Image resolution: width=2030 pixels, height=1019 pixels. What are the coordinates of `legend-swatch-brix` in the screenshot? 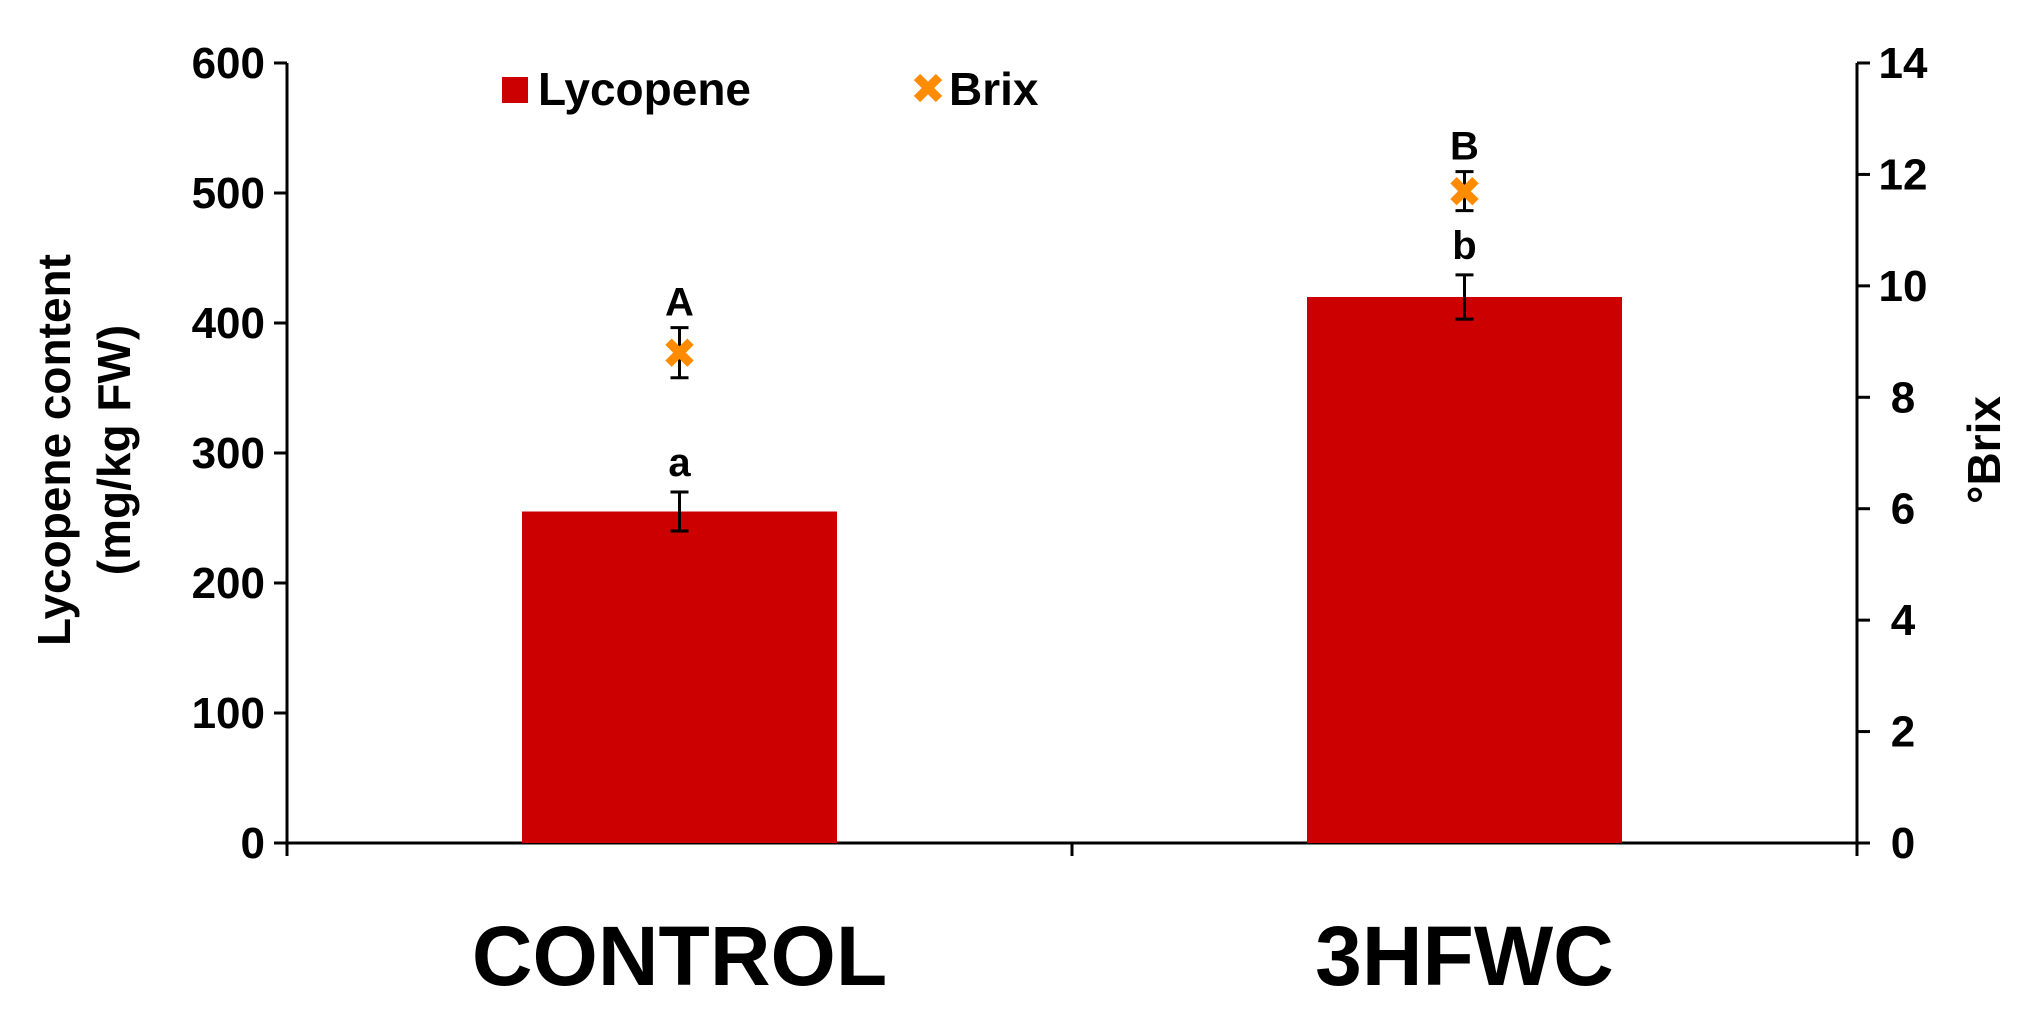 It's located at (928, 88).